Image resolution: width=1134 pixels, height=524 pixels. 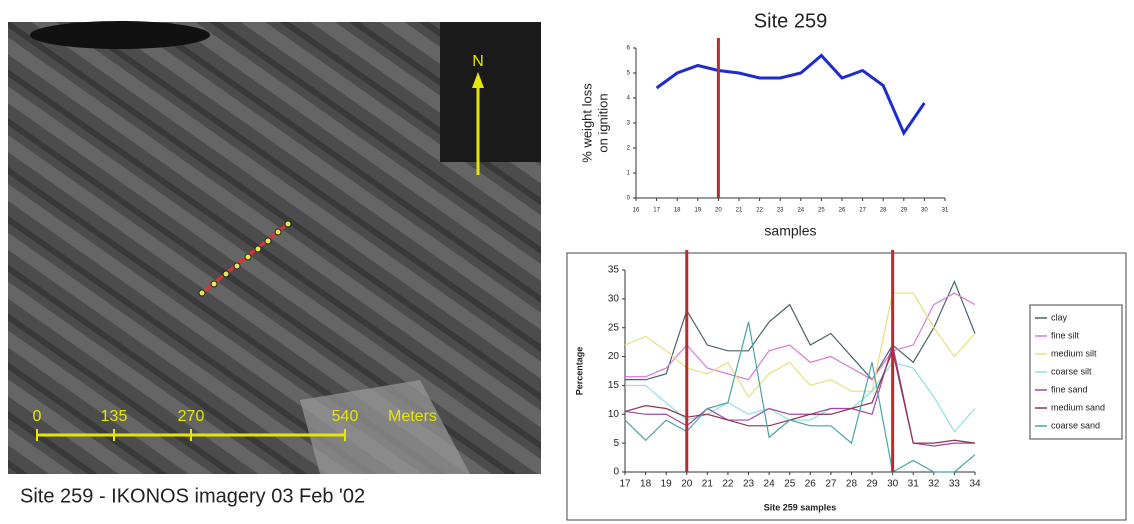 What do you see at coordinates (579, 371) in the screenshot?
I see `y-axis-label: Percentage` at bounding box center [579, 371].